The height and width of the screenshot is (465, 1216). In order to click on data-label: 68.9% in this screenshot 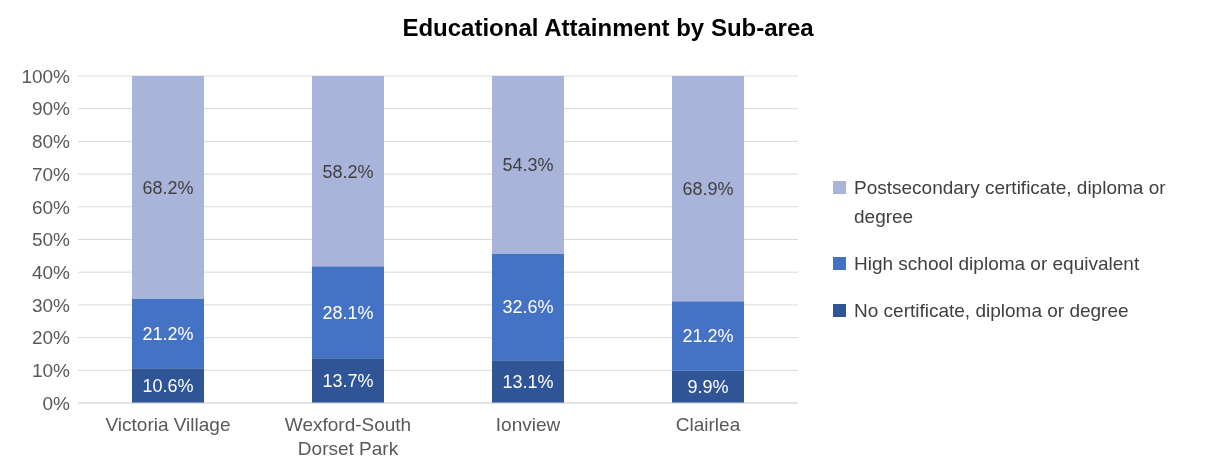, I will do `click(708, 189)`.